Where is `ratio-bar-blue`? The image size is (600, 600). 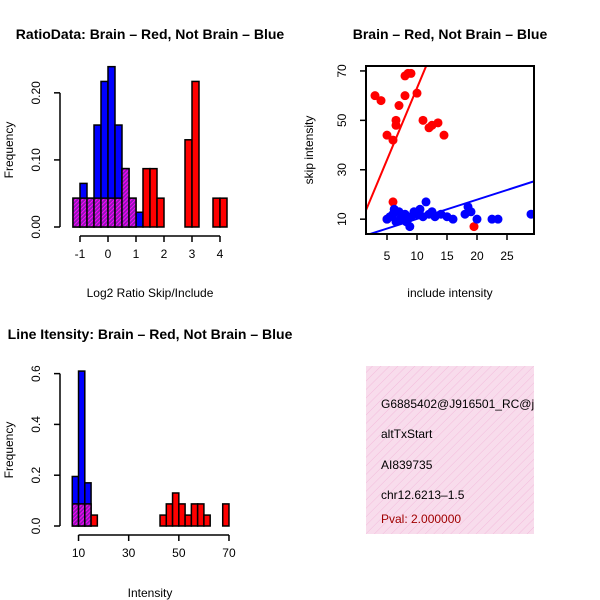
ratio-bar-blue is located at coordinates (139, 219).